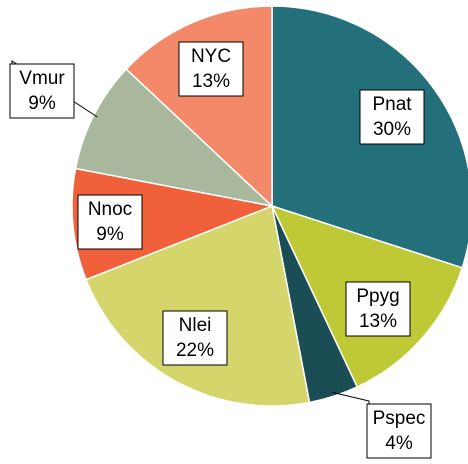 This screenshot has height=464, width=468. I want to click on value-label: 4%, so click(399, 443).